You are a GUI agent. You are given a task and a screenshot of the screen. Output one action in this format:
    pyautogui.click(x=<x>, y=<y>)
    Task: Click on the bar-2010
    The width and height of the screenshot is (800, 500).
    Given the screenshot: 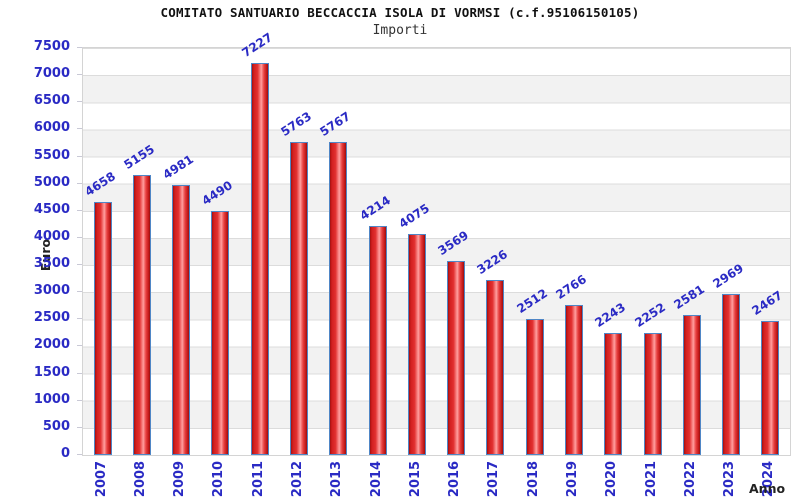 What is the action you would take?
    pyautogui.click(x=220, y=333)
    